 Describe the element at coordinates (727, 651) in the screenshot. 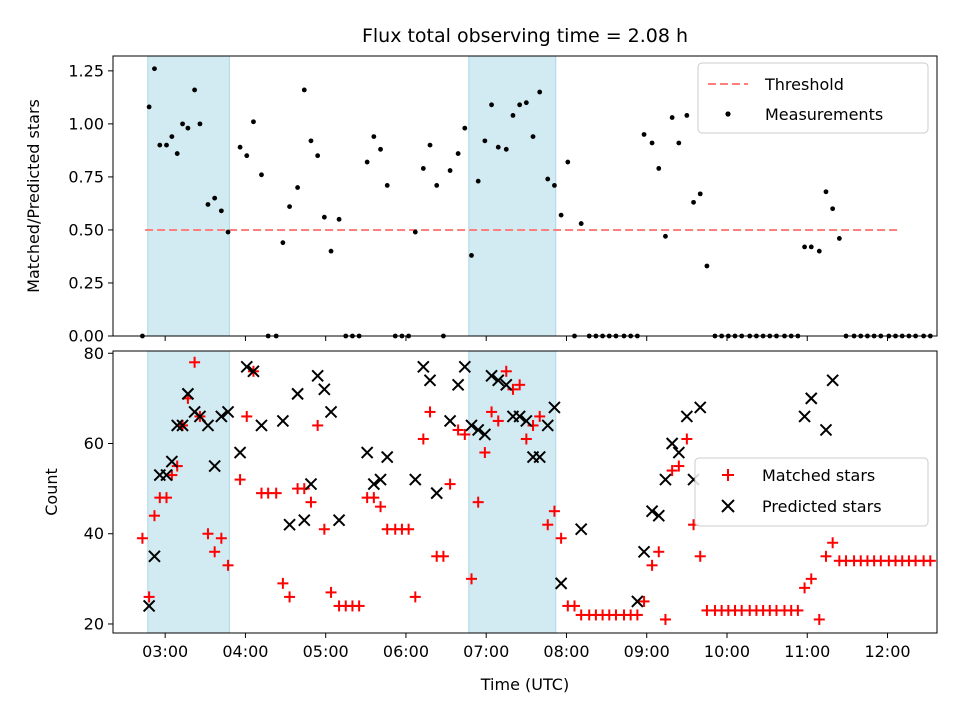

I see `x-tick-label: 10:00` at that location.